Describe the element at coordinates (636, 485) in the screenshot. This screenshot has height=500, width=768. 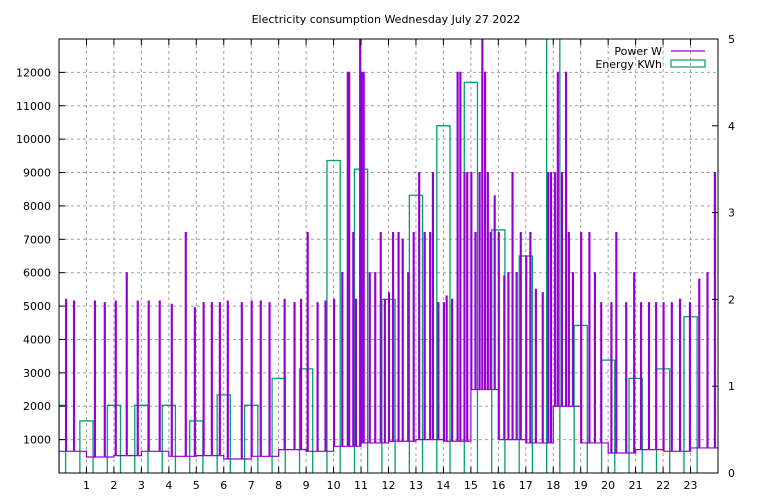
I see `x-tick-label: 21` at that location.